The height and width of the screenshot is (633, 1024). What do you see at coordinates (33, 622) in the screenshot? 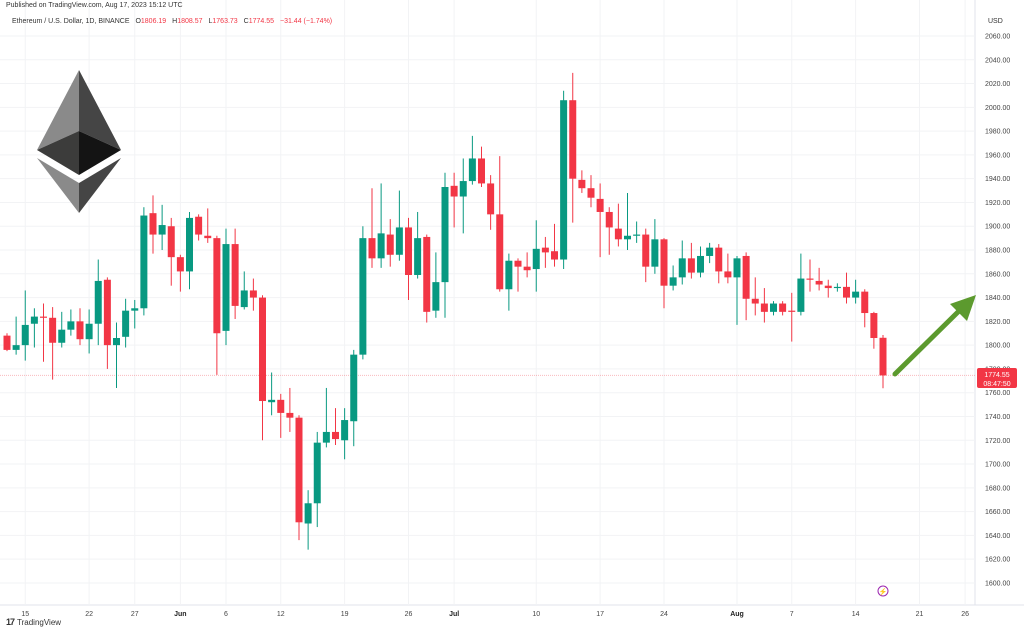
I see `tradingview-brand: 17 TradingView` at bounding box center [33, 622].